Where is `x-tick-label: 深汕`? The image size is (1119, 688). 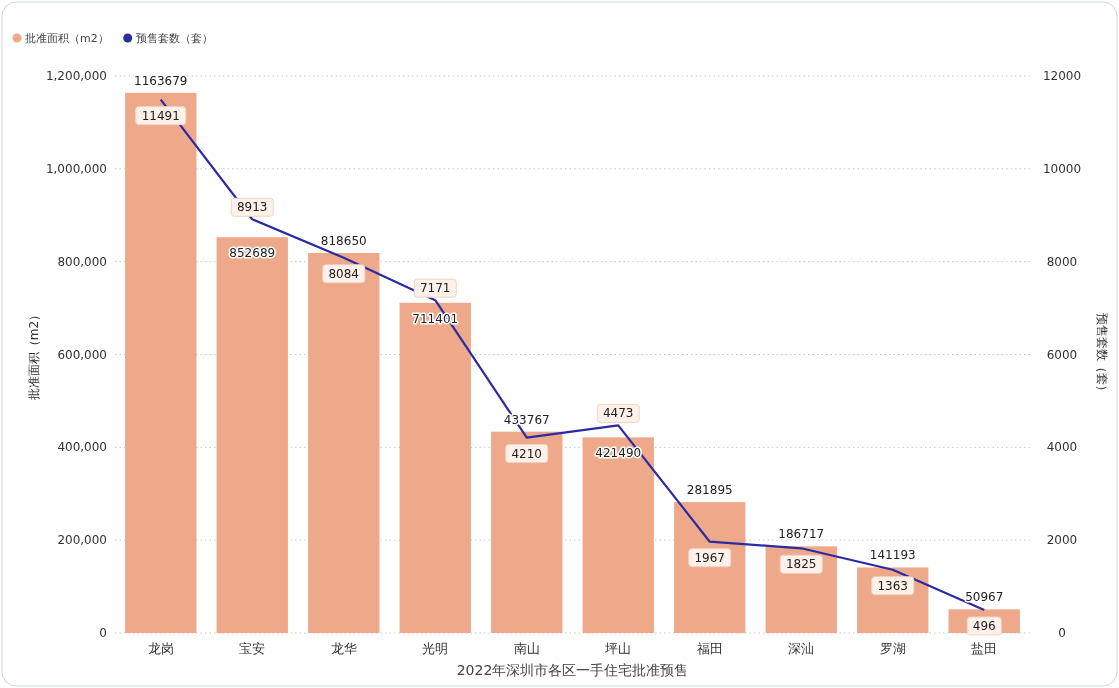
x-tick-label: 深汕 is located at coordinates (801, 648).